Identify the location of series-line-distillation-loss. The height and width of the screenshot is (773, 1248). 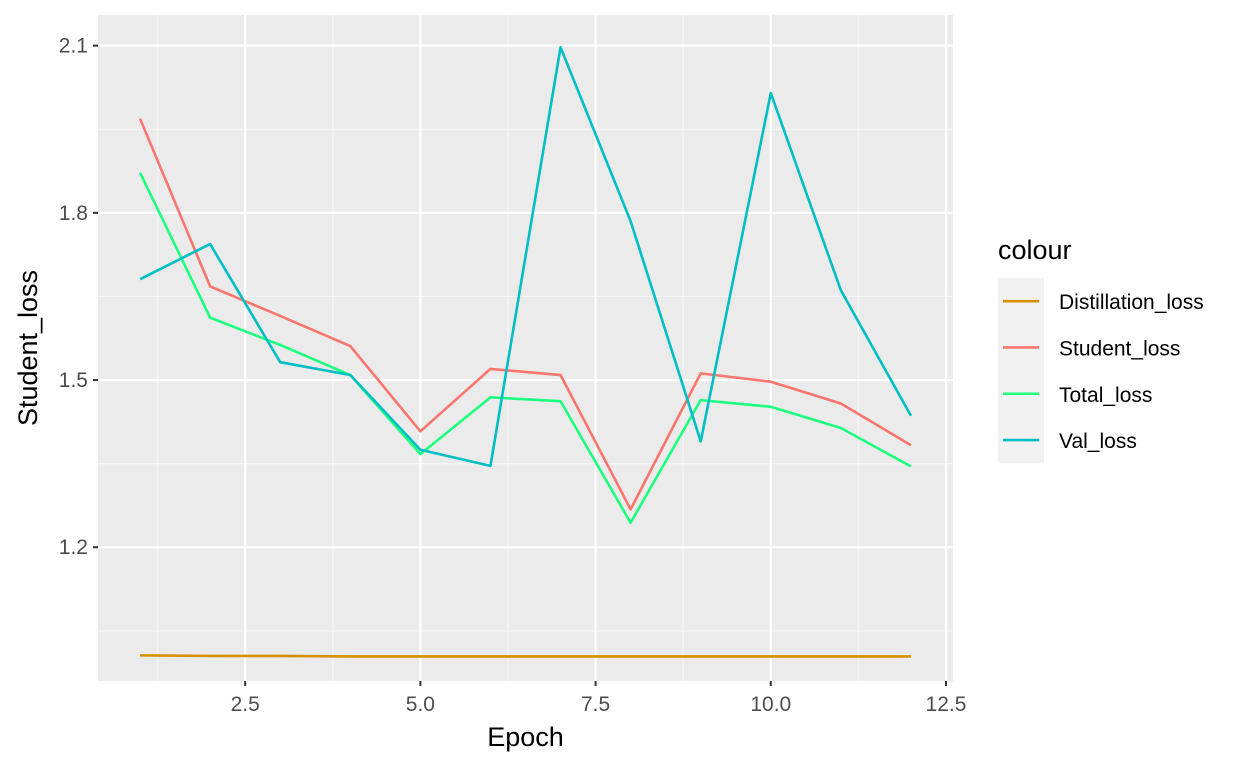
(525, 656).